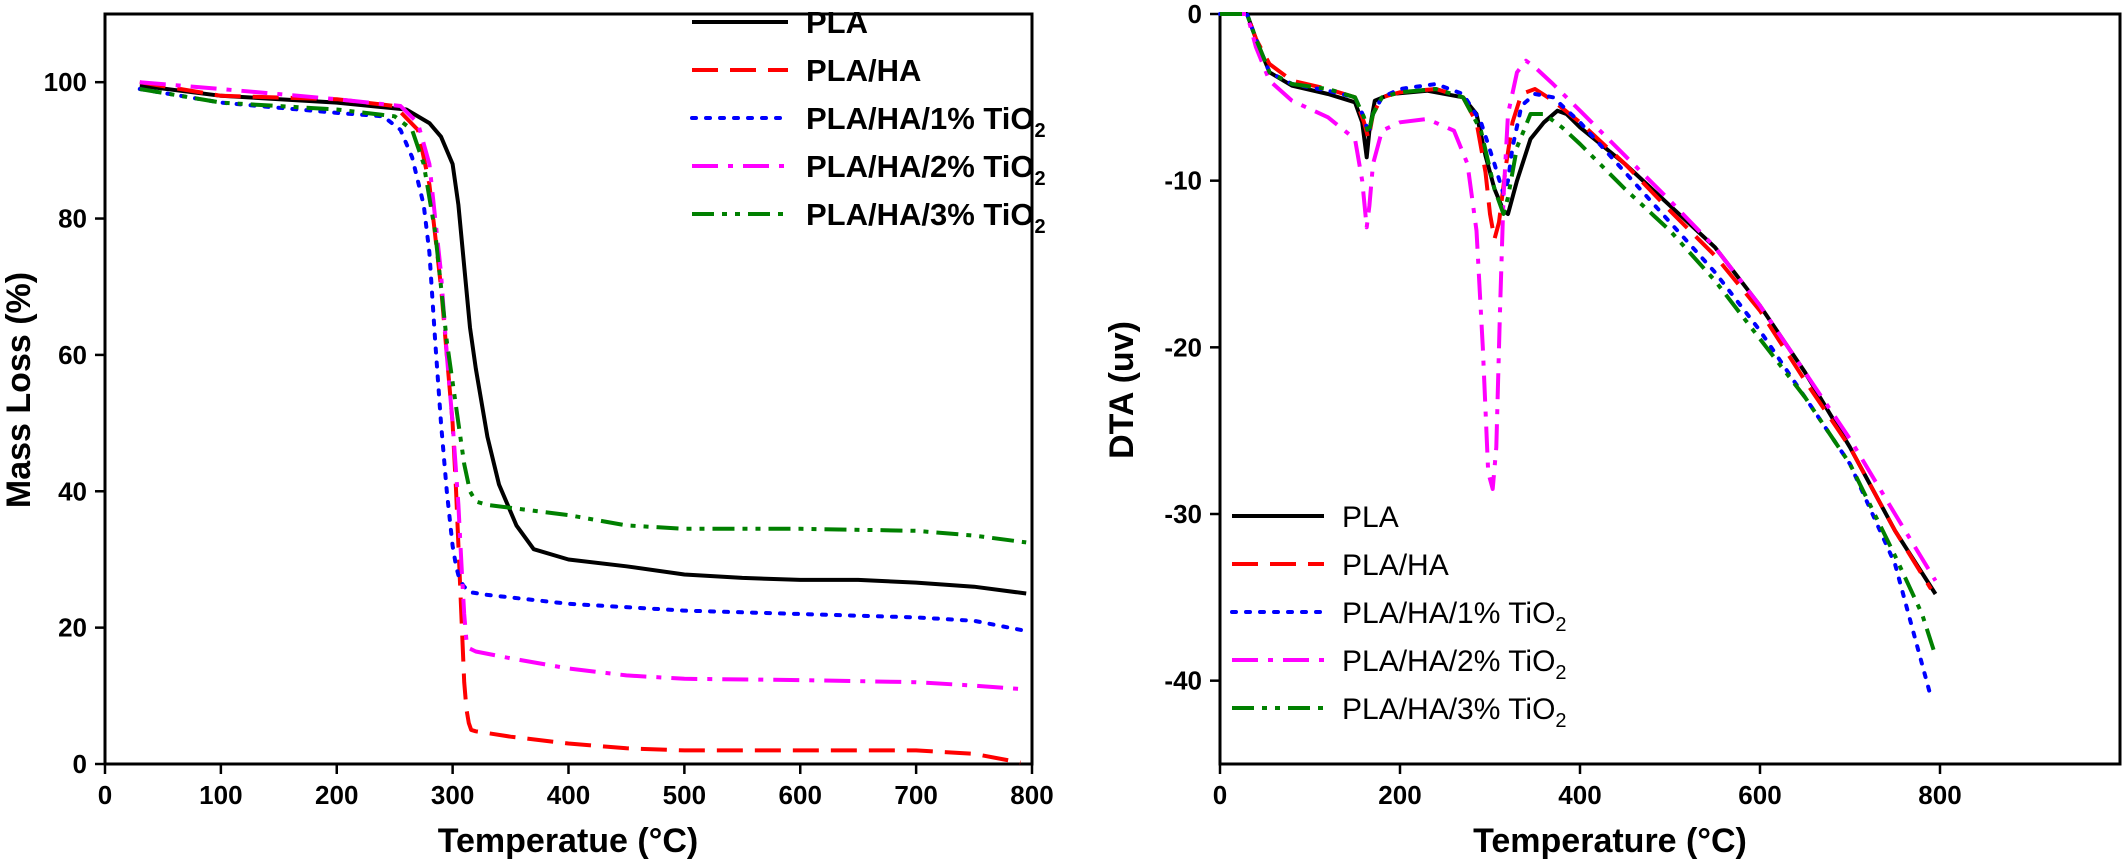 Image resolution: width=2128 pixels, height=864 pixels. I want to click on tga-legend-label-4: PLA/HA/3% TiO2, so click(926, 217).